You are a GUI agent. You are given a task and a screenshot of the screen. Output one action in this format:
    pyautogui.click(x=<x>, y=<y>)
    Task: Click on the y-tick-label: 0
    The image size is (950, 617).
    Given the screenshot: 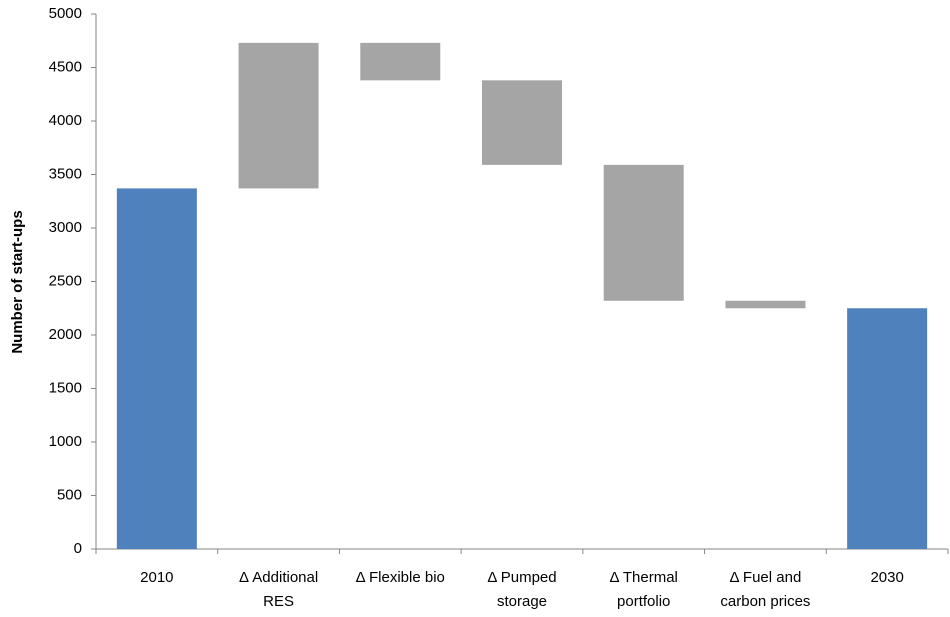 What is the action you would take?
    pyautogui.click(x=78, y=548)
    